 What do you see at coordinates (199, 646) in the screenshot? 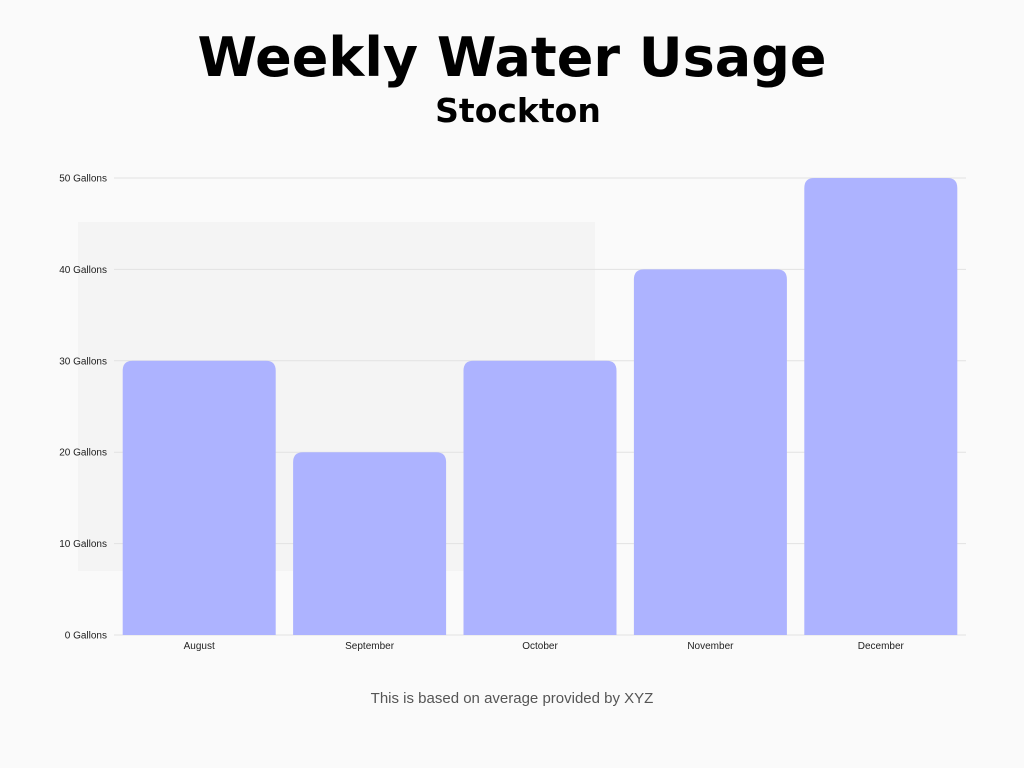
I see `x-tick-label: August` at bounding box center [199, 646].